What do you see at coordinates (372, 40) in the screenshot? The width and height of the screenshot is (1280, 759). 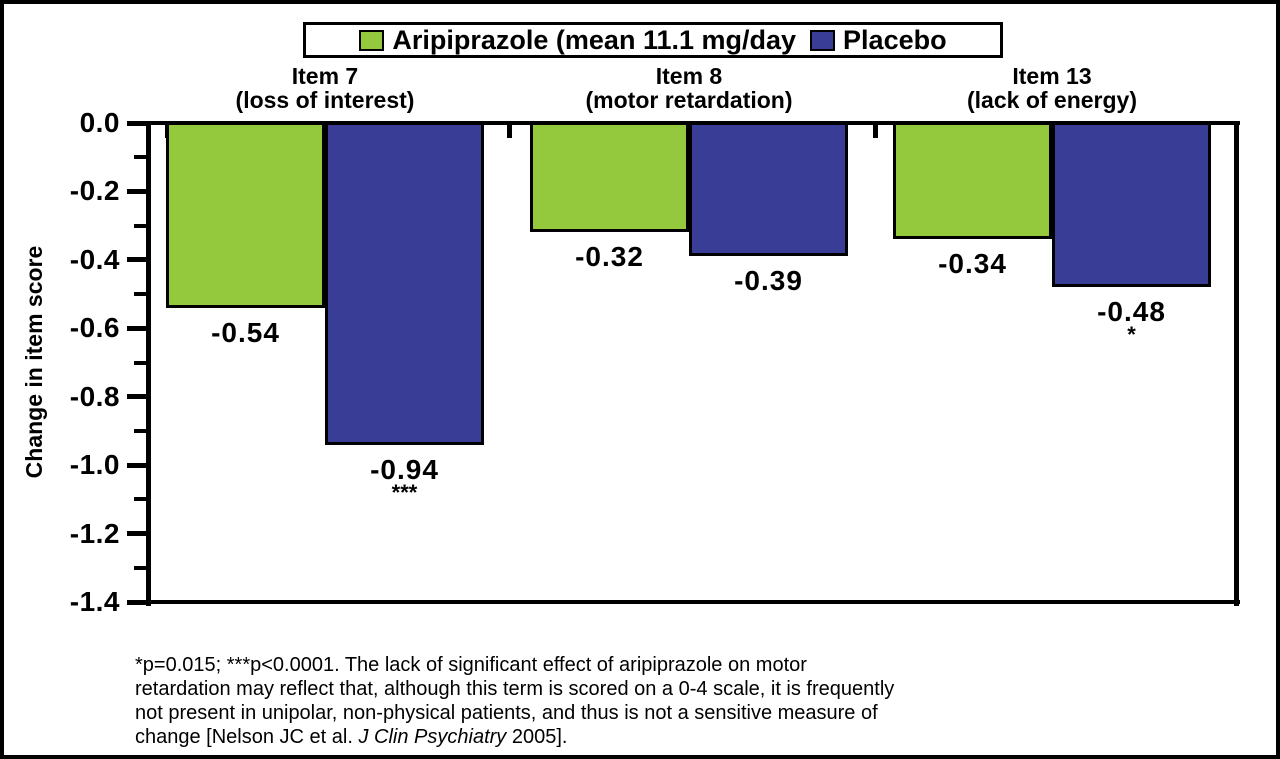 I see `legend-swatch-aripiprazole-icon` at bounding box center [372, 40].